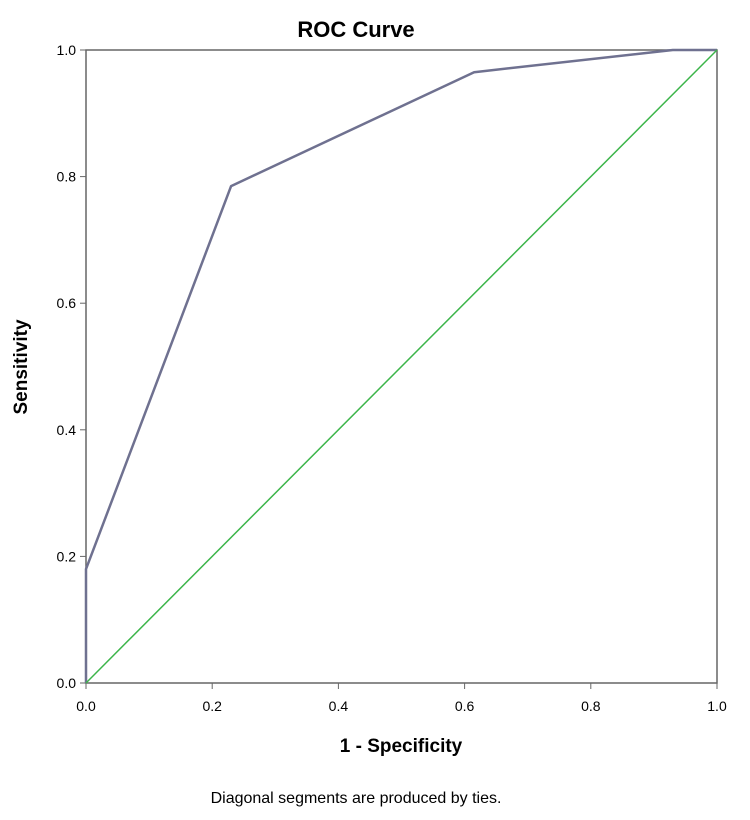 The height and width of the screenshot is (820, 750). What do you see at coordinates (21, 366) in the screenshot?
I see `y-axis-label: Sensitivity` at bounding box center [21, 366].